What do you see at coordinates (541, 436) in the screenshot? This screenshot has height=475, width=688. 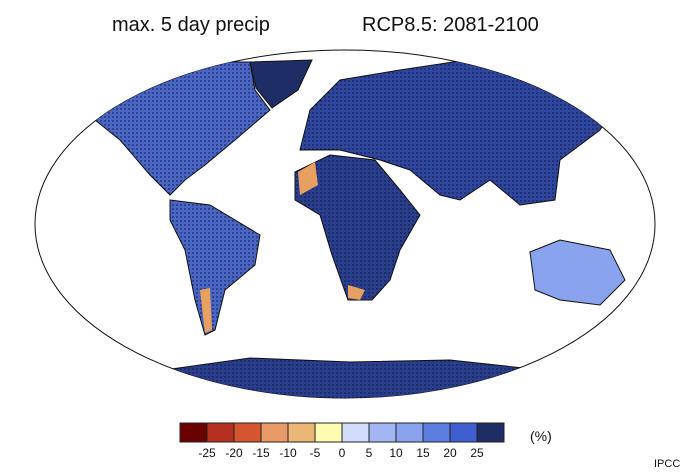 I see `colorbar-unit: (%)` at bounding box center [541, 436].